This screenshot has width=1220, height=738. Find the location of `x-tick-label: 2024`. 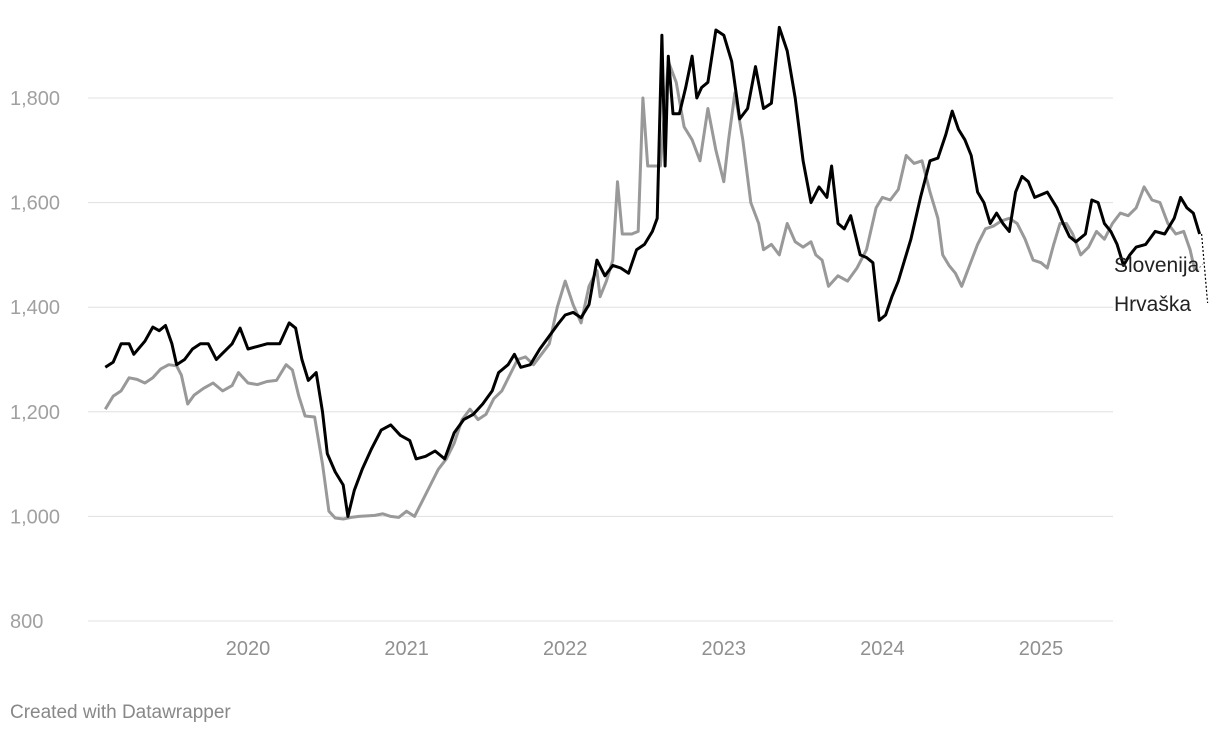

x-tick-label: 2024 is located at coordinates (882, 649).